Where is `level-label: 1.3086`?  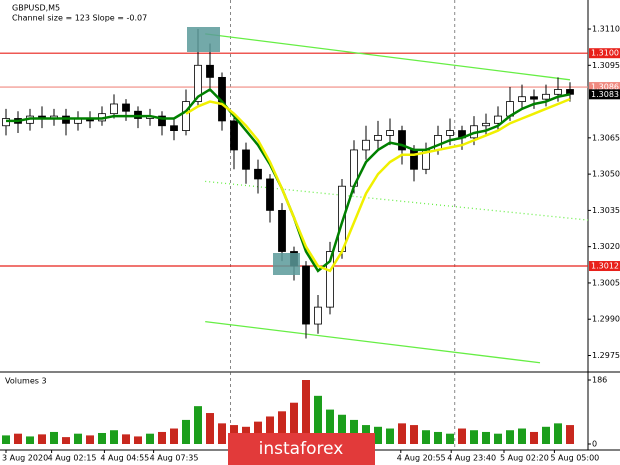 level-label: 1.3086 is located at coordinates (605, 87).